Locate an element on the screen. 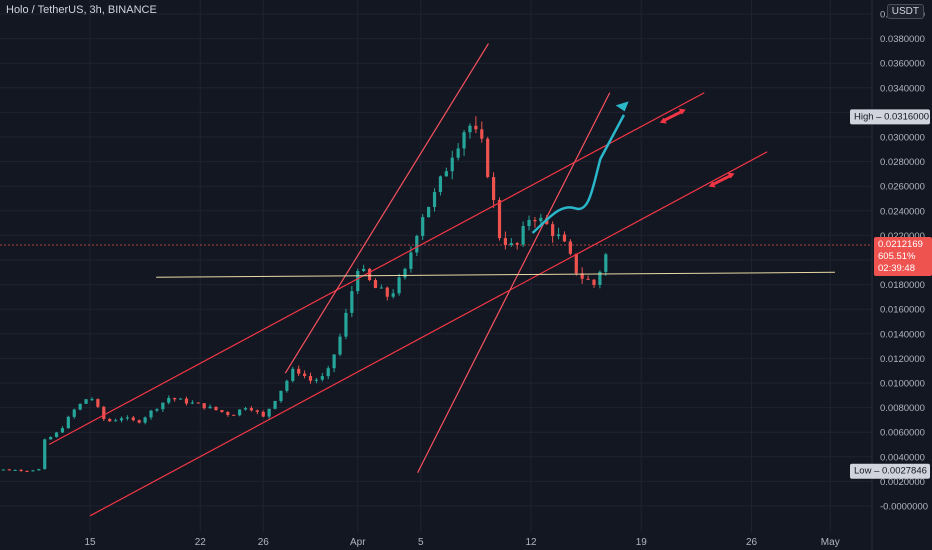 The height and width of the screenshot is (550, 932). y-tick-label: 0.0300000 is located at coordinates (902, 138).